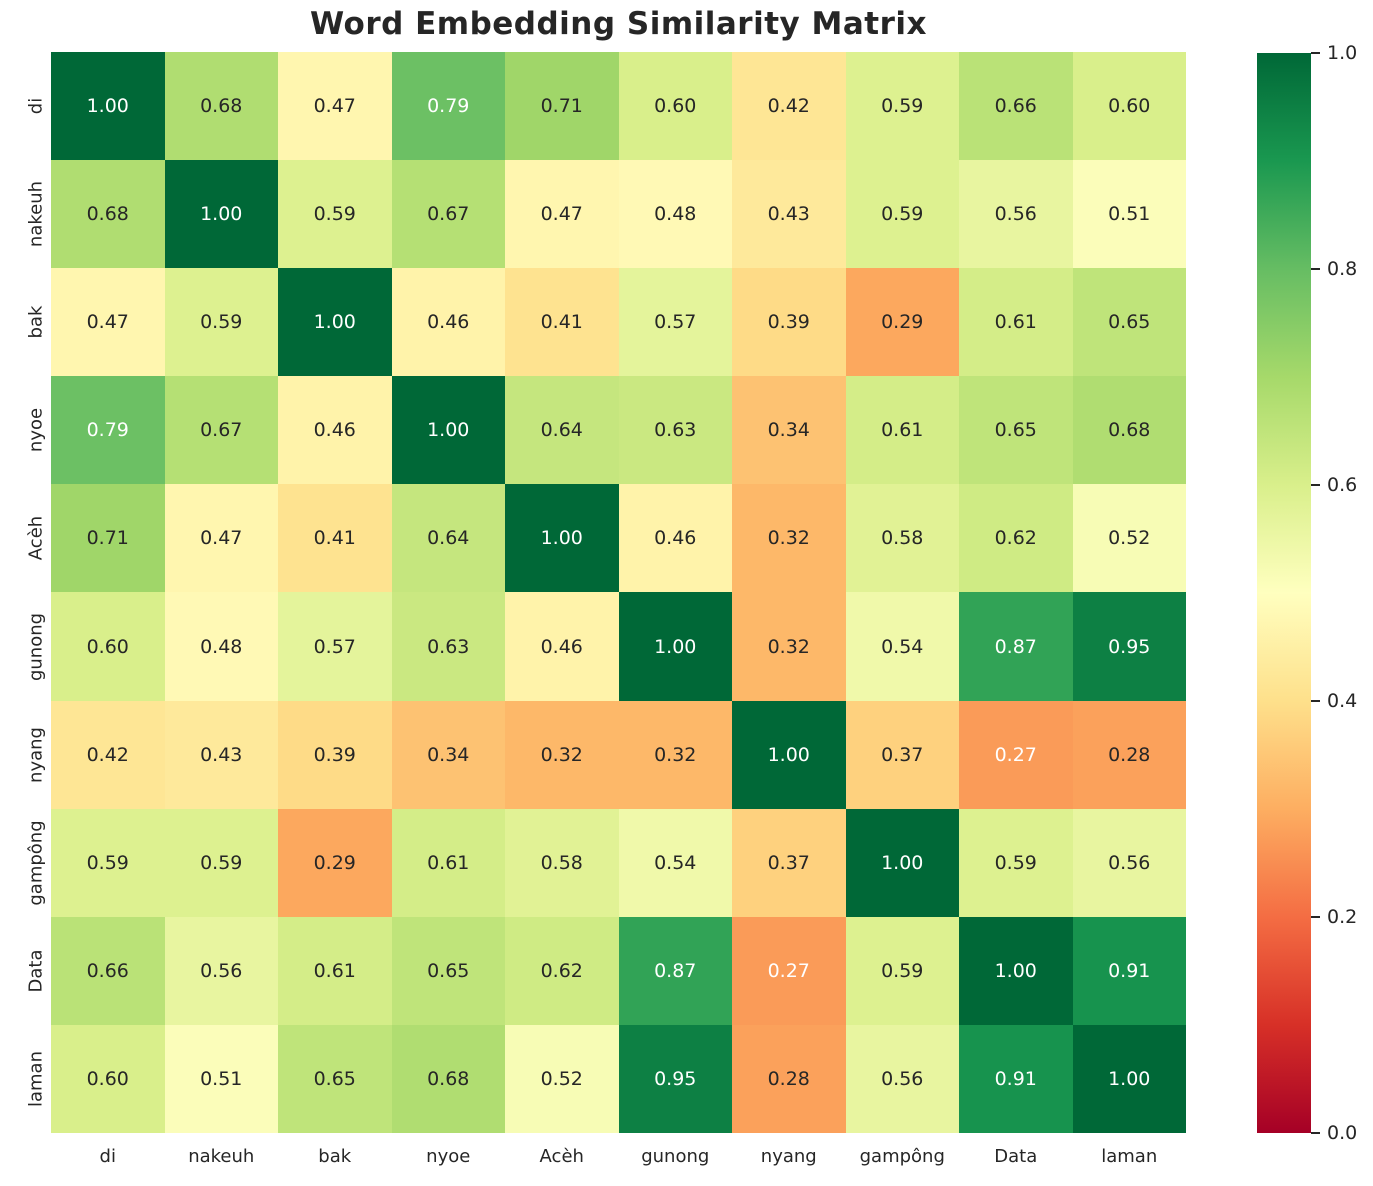 This screenshot has width=1373, height=1186. I want to click on heatmap-cell-gunong-gampông: 0.54, so click(902, 646).